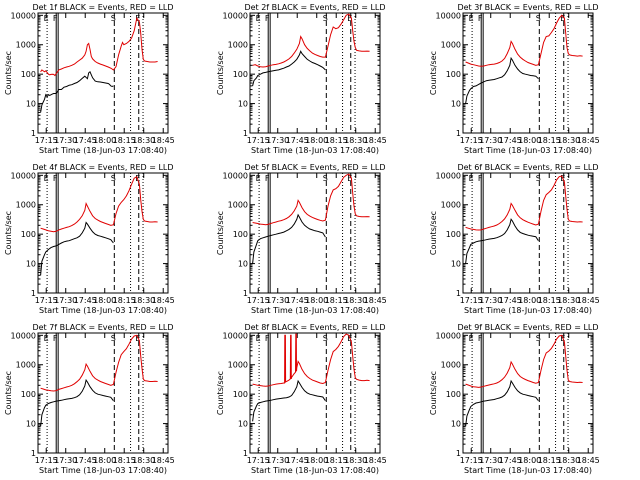 The width and height of the screenshot is (640, 480). Describe the element at coordinates (527, 167) in the screenshot. I see `panel-title: Det 6f BLACK = Events, RED = LLD` at that location.